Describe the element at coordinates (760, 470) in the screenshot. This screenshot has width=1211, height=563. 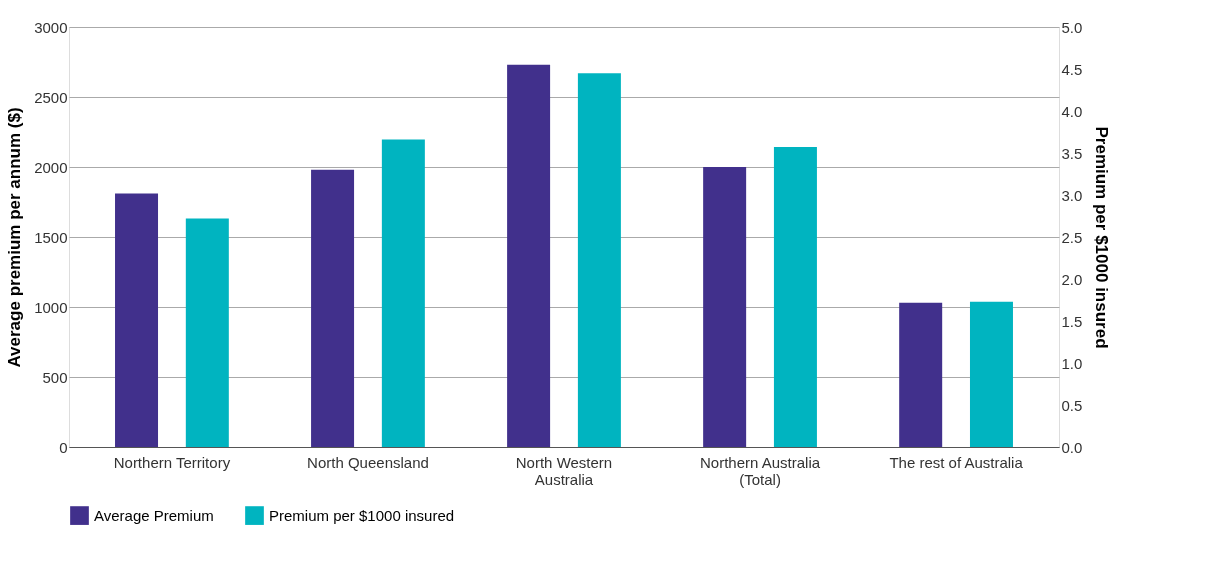
I see `x-tick-label: Northern Australia (Total)` at that location.